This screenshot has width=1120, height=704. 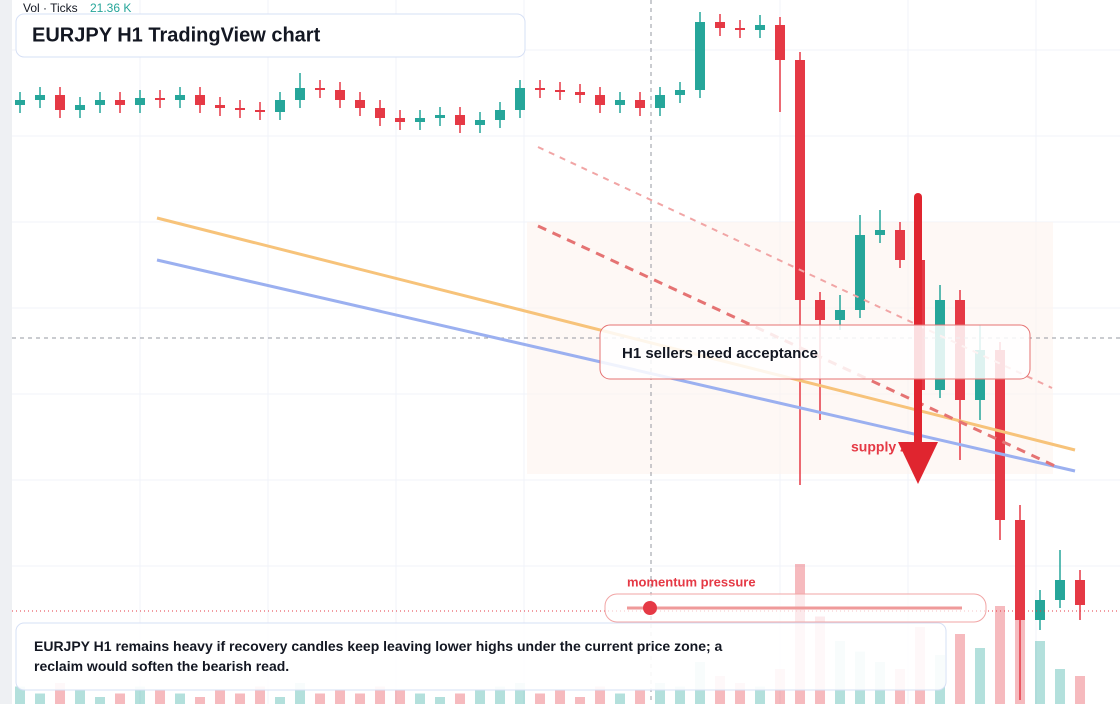 I want to click on volume-label: Vol · Ticks, so click(x=50, y=8).